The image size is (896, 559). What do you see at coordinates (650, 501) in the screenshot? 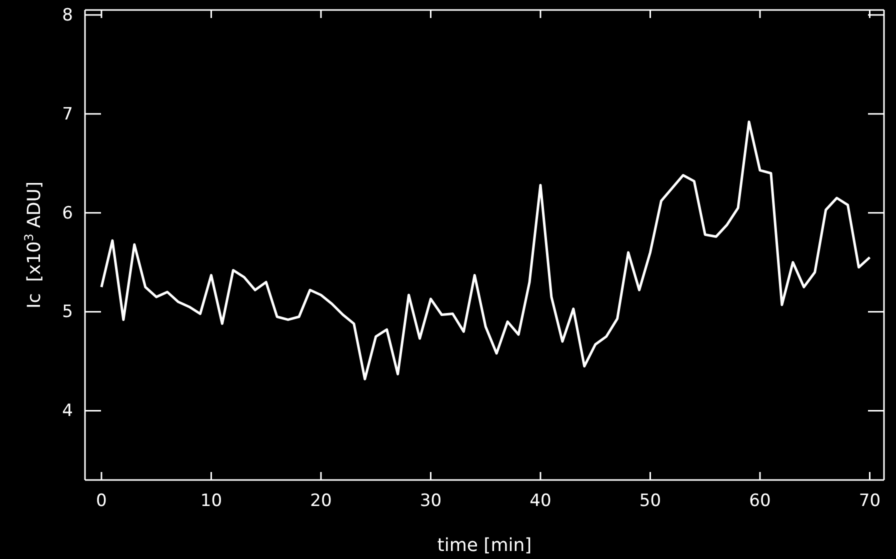
I see `x-tick-label: 50` at bounding box center [650, 501].